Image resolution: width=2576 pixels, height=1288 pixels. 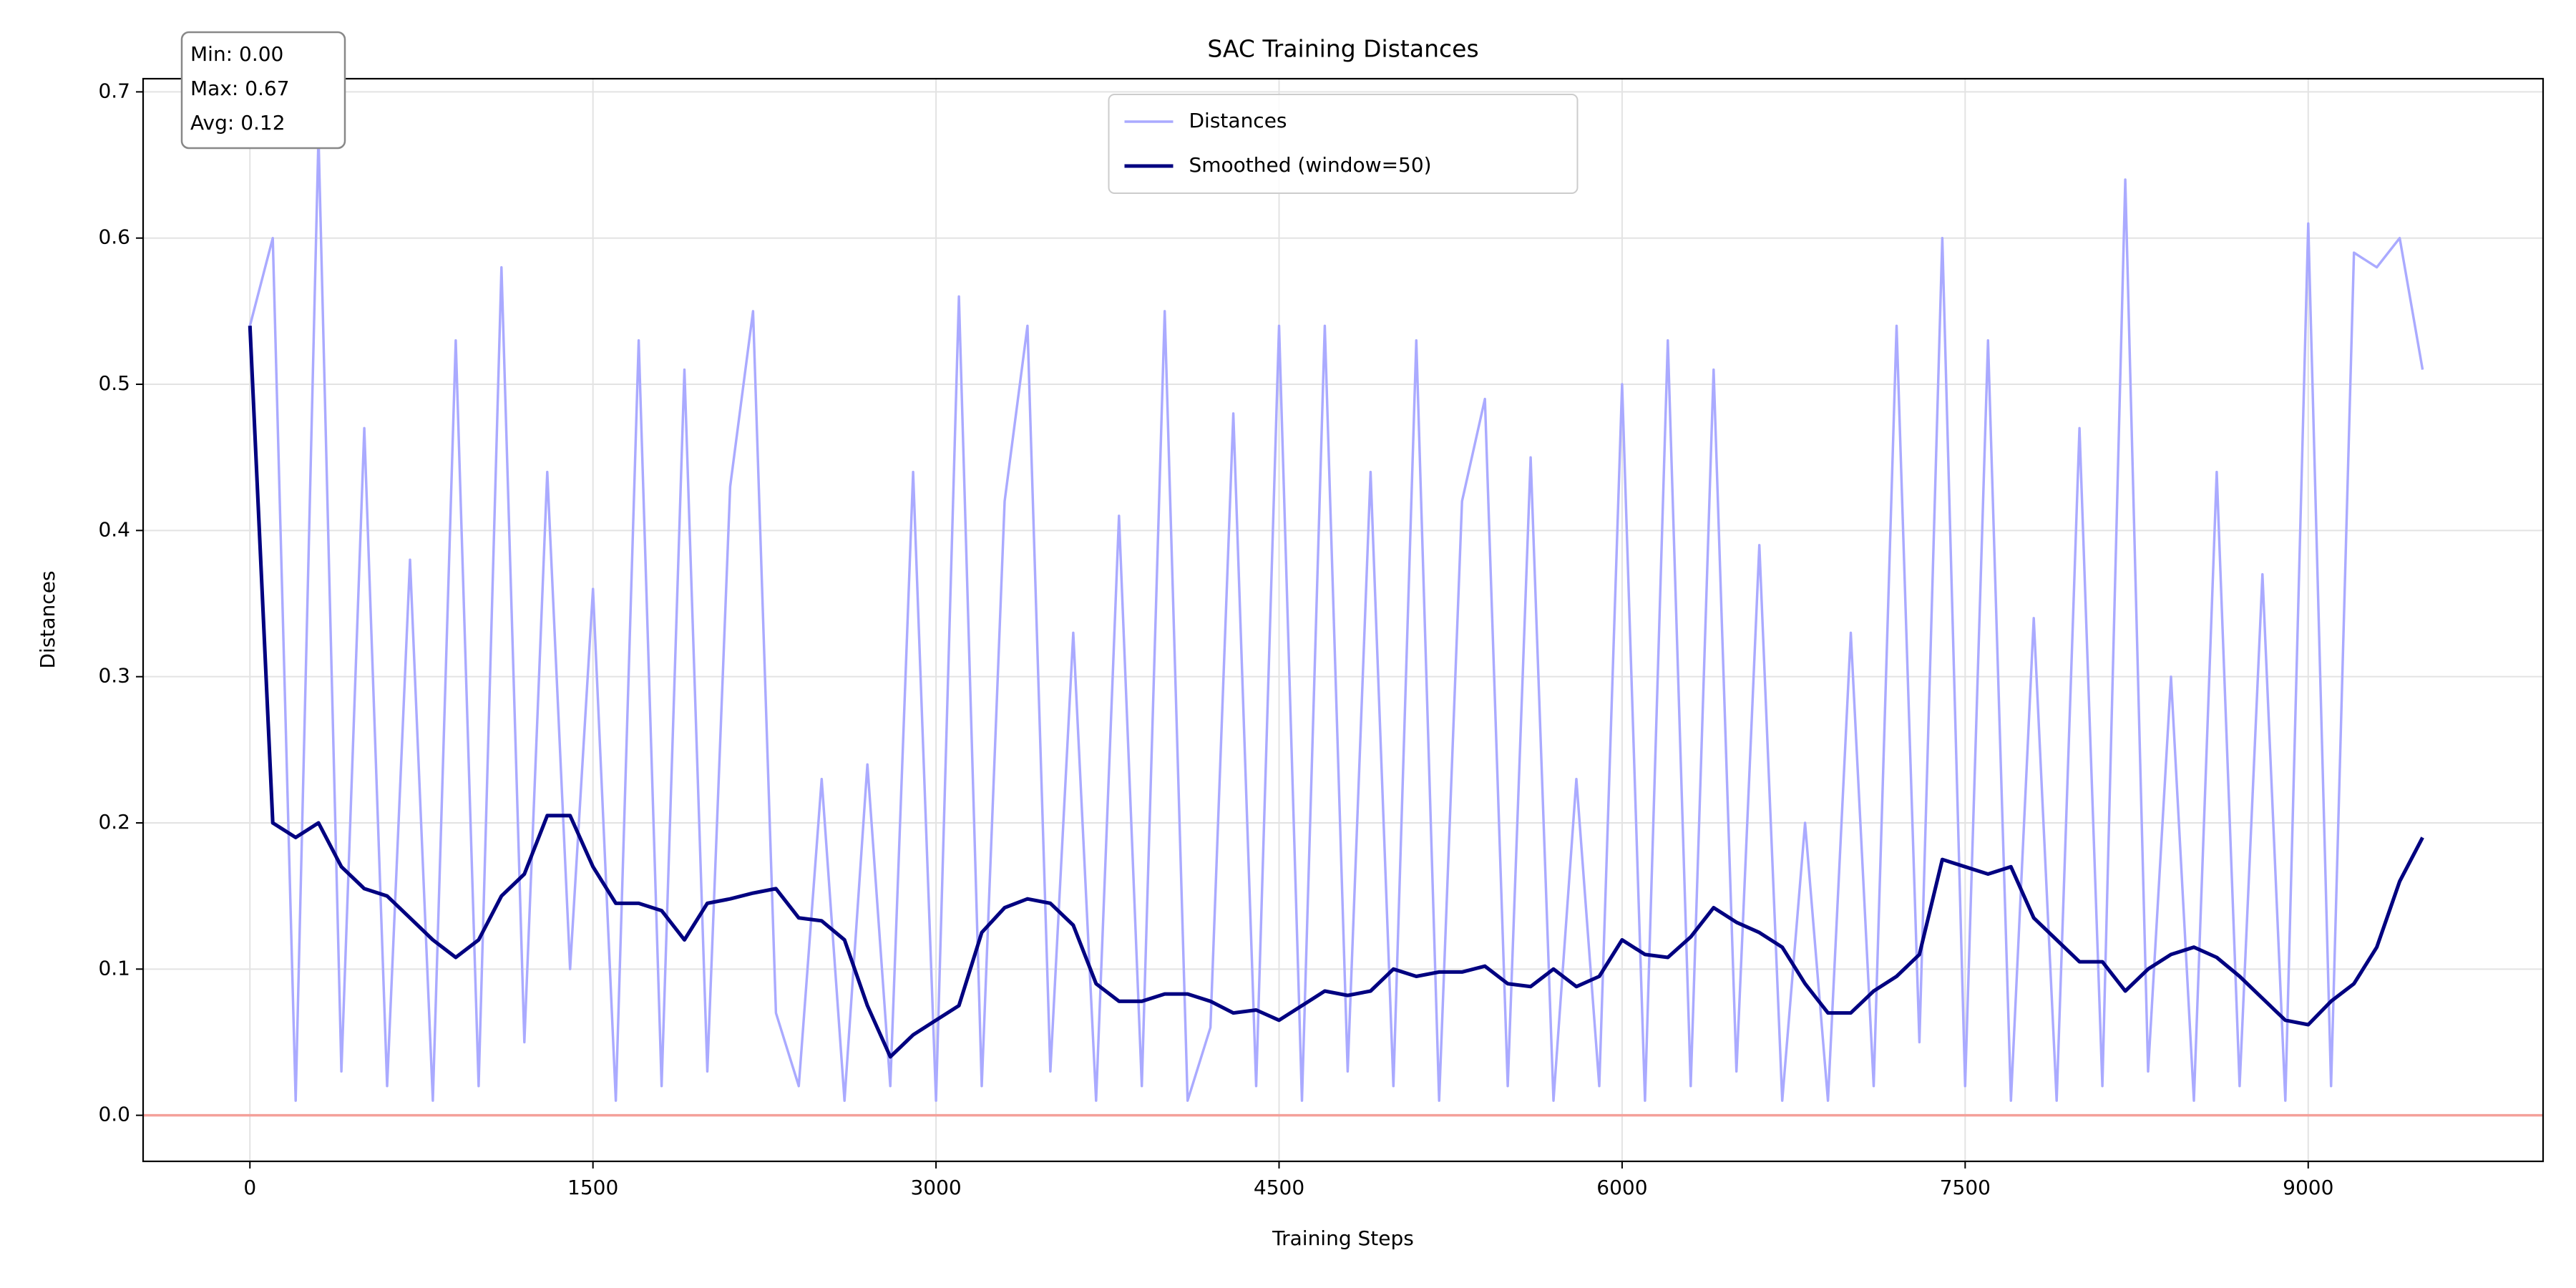 What do you see at coordinates (1621, 1187) in the screenshot?
I see `x-tick-label: 6000` at bounding box center [1621, 1187].